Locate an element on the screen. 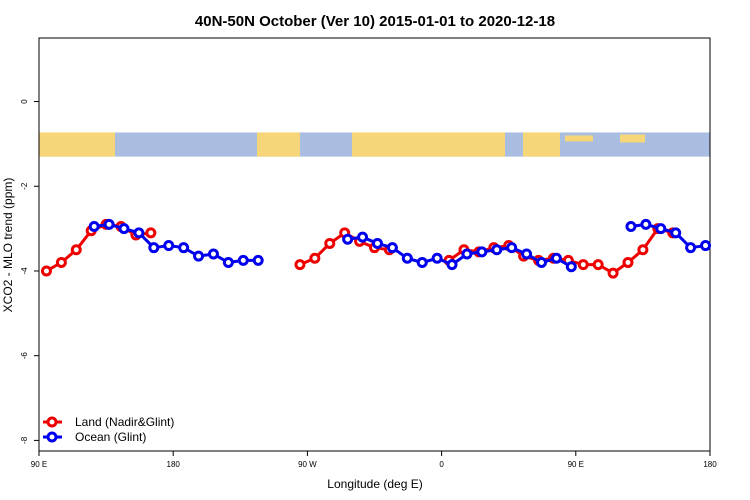 Image resolution: width=750 pixels, height=500 pixels. x-tick-label: 0 is located at coordinates (441, 464).